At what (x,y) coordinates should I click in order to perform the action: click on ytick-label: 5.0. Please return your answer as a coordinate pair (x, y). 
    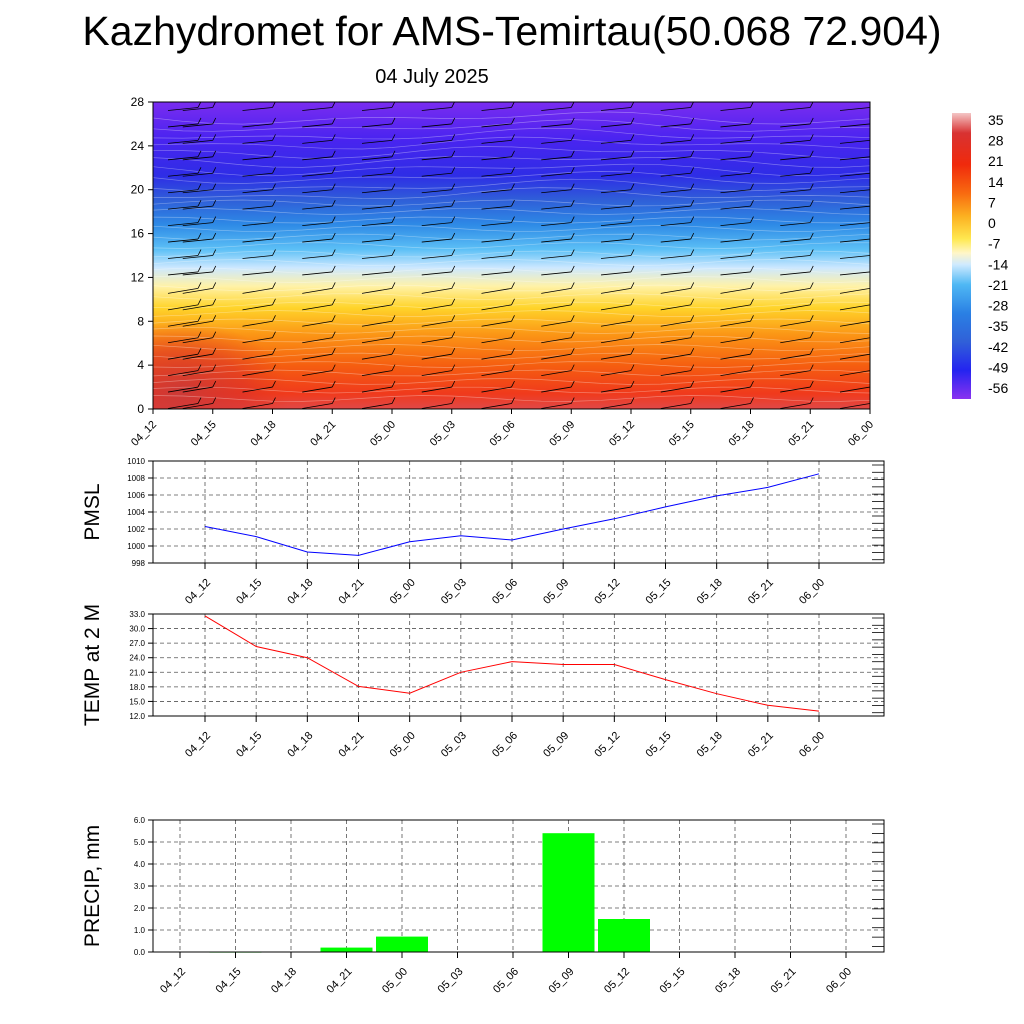
    Looking at the image, I should click on (140, 842).